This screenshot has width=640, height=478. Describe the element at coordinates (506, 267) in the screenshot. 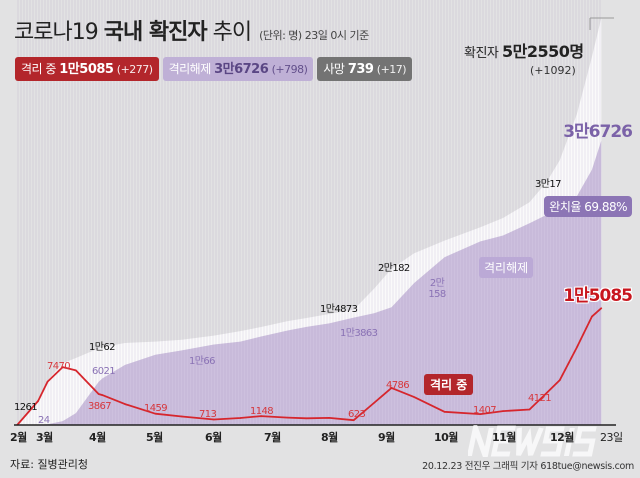

I see `released-area-tag: 격리해제` at that location.